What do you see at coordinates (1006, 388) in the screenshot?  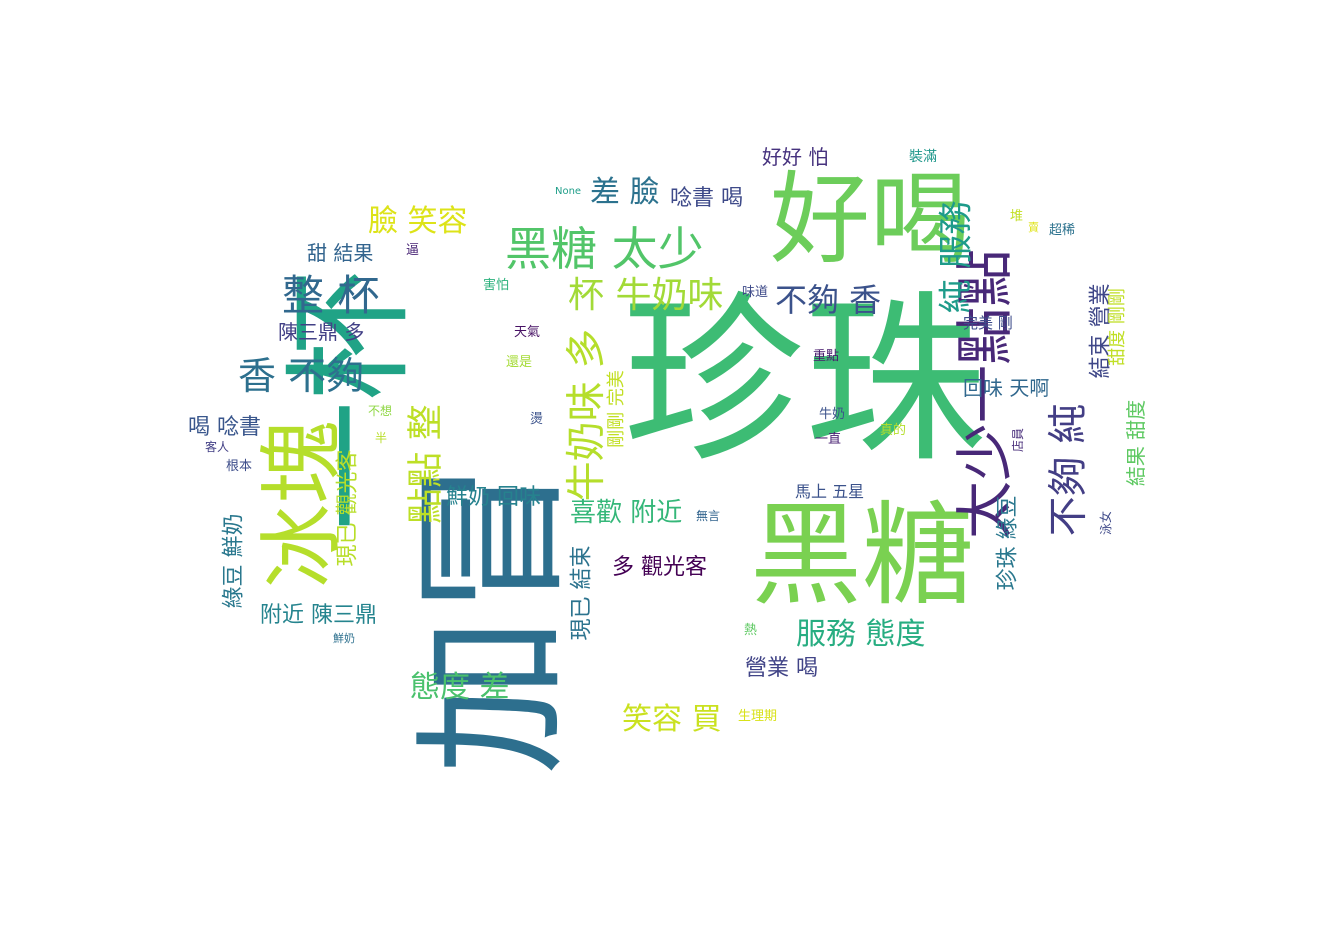 I see `word-huiwei-tiana: 回味 天啊` at bounding box center [1006, 388].